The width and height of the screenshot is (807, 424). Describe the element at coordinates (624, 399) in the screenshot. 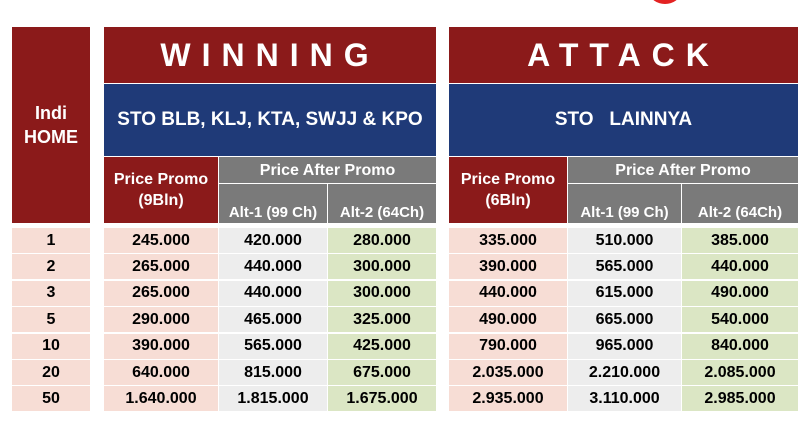

I see `attack-alt1-cell: 3.110.000` at that location.